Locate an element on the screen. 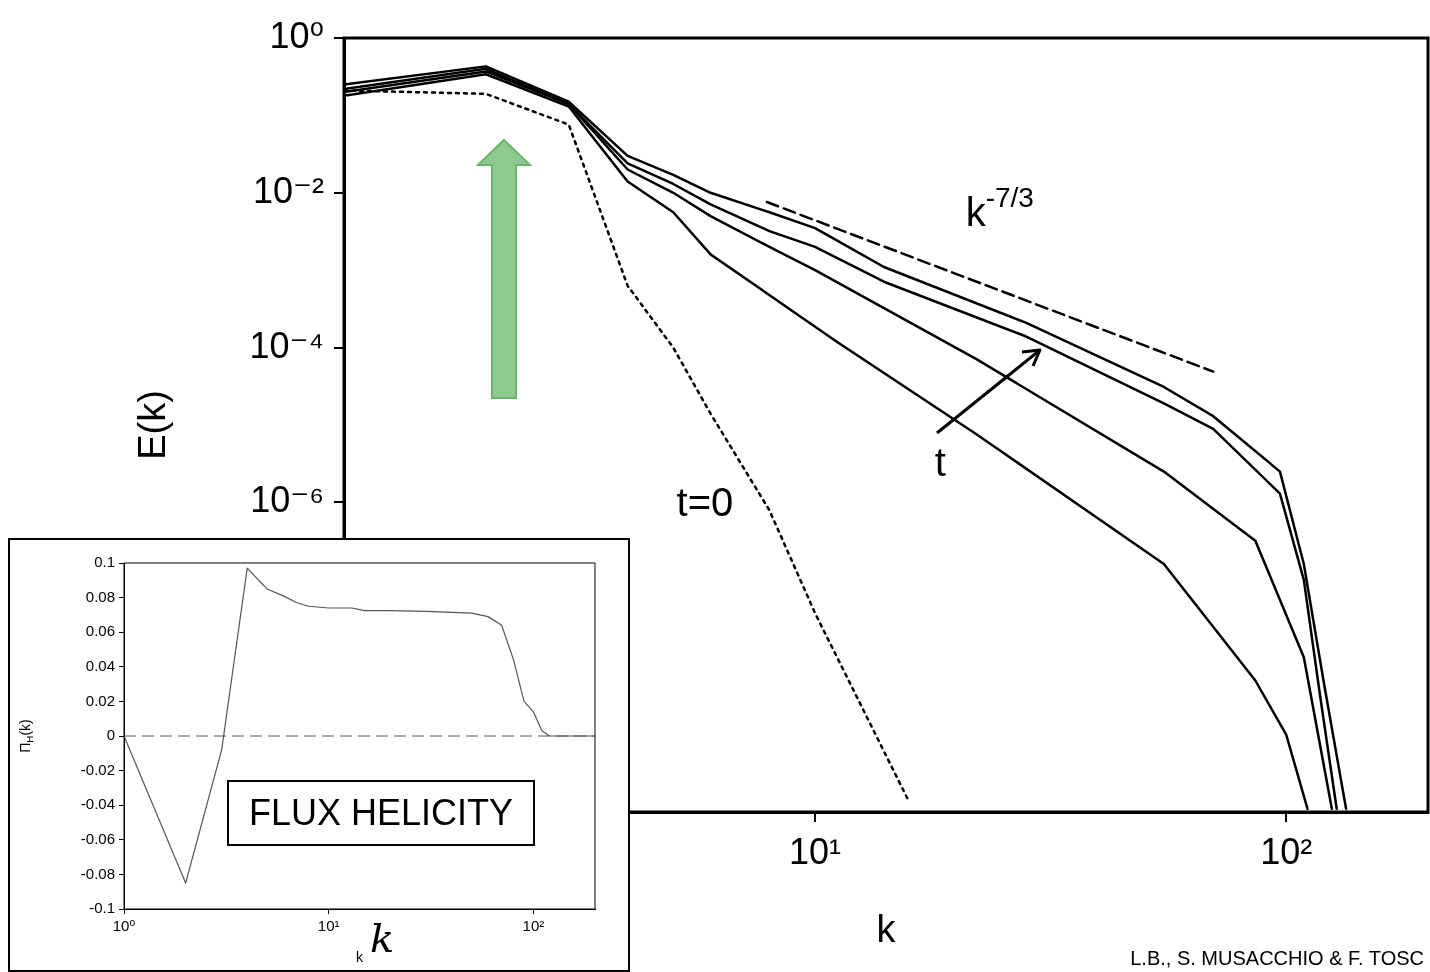 Image resolution: width=1430 pixels, height=972 pixels. y-tick-label: 0.06 is located at coordinates (100, 631).